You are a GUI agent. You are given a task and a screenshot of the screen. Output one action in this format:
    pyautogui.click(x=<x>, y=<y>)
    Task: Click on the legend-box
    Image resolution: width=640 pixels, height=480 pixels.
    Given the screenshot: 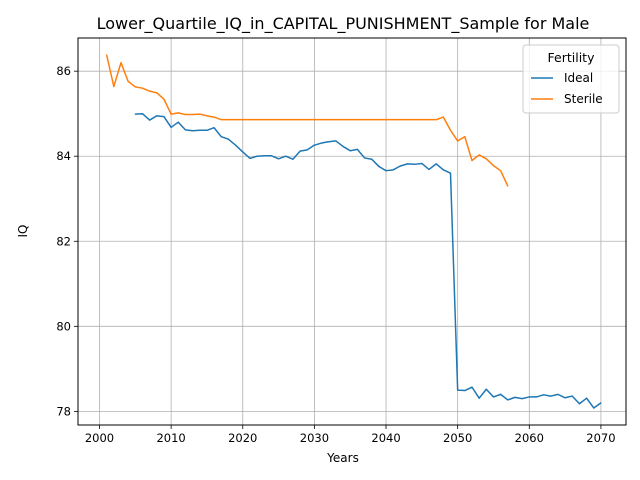 What is the action you would take?
    pyautogui.click(x=571, y=79)
    